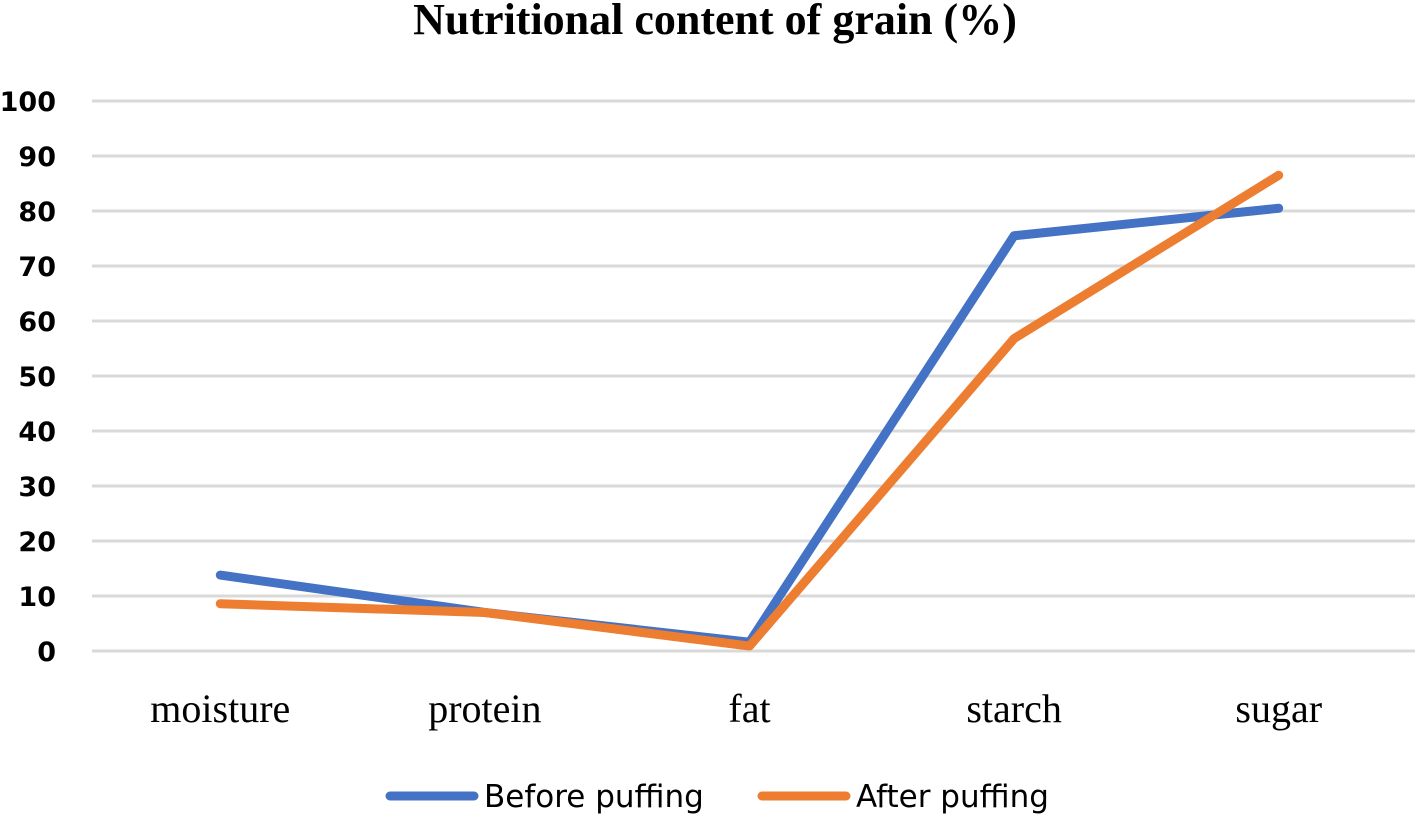  I want to click on x-tick-label-starch: starch, so click(1014, 708).